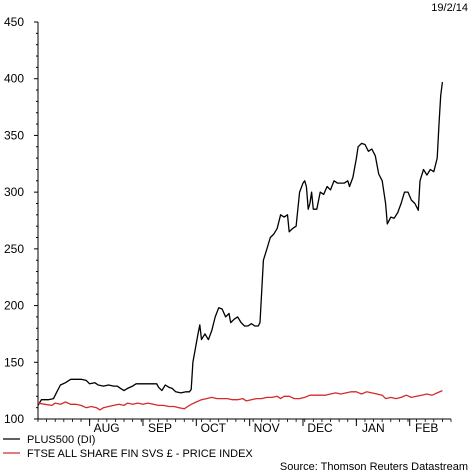  Describe the element at coordinates (214, 428) in the screenshot. I see `x-tick-label: OCT` at that location.